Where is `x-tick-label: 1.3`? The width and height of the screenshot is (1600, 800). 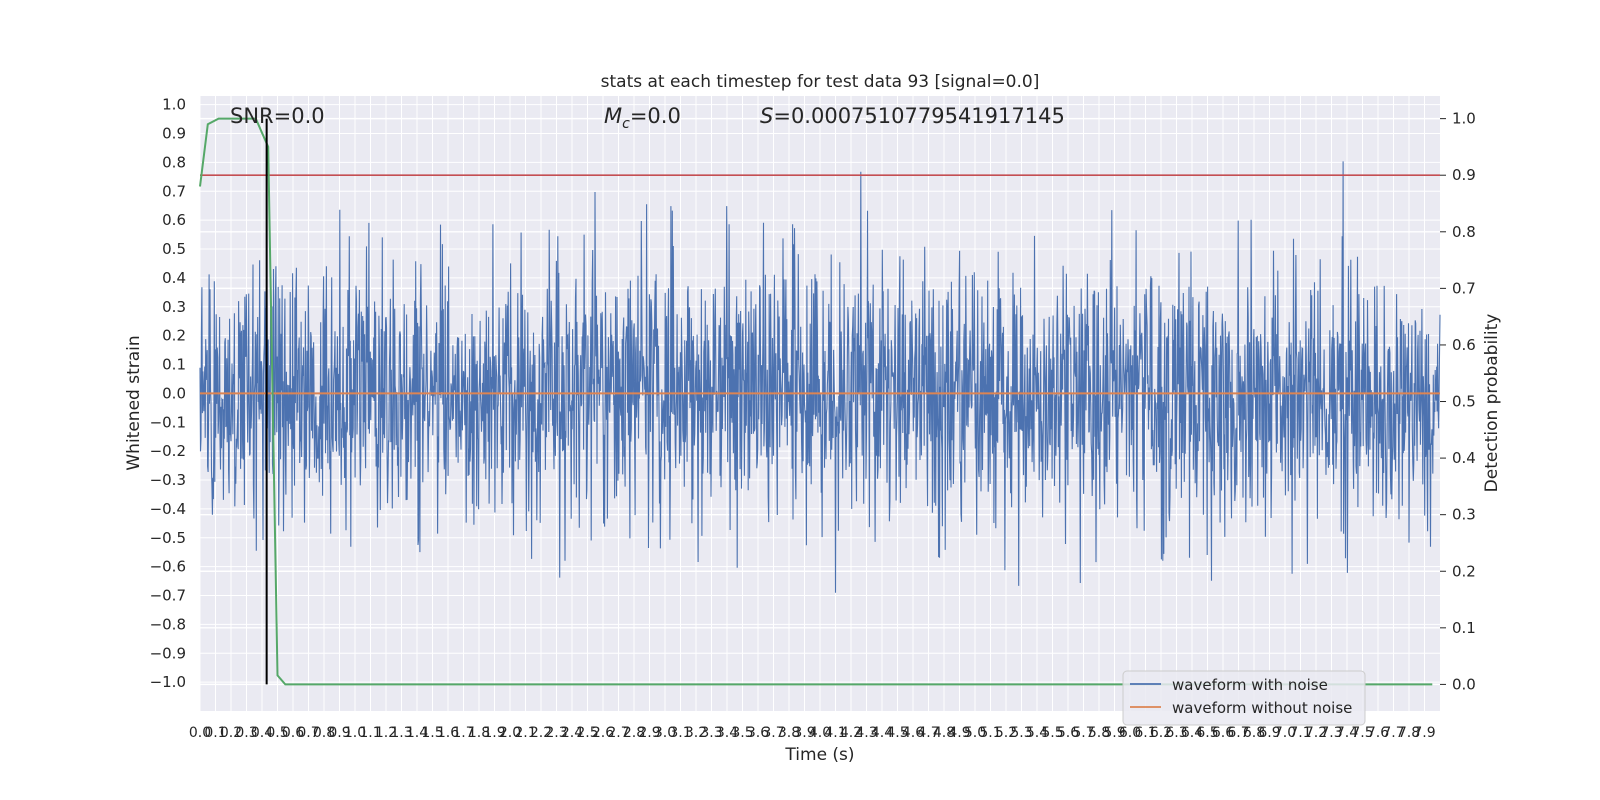
x-tick-label: 1.3 is located at coordinates (401, 733).